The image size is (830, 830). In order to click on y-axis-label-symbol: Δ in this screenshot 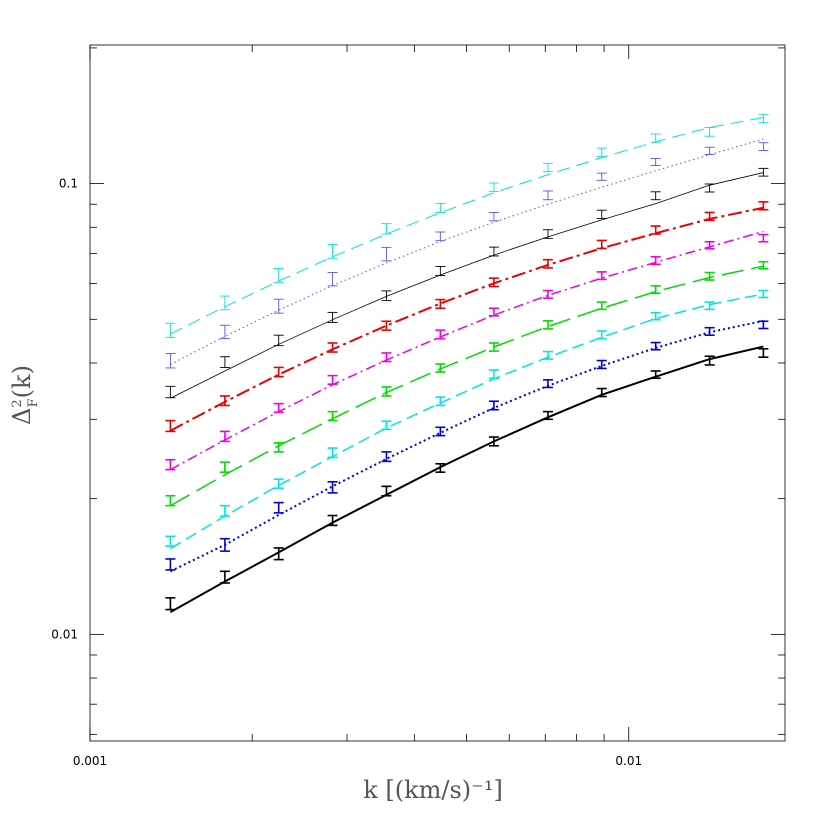, I will do `click(22, 416)`.